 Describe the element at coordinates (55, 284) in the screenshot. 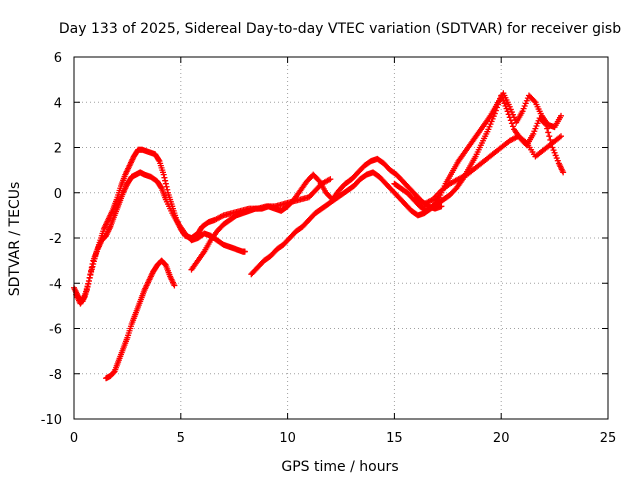

I see `y-tick-label: -4` at that location.